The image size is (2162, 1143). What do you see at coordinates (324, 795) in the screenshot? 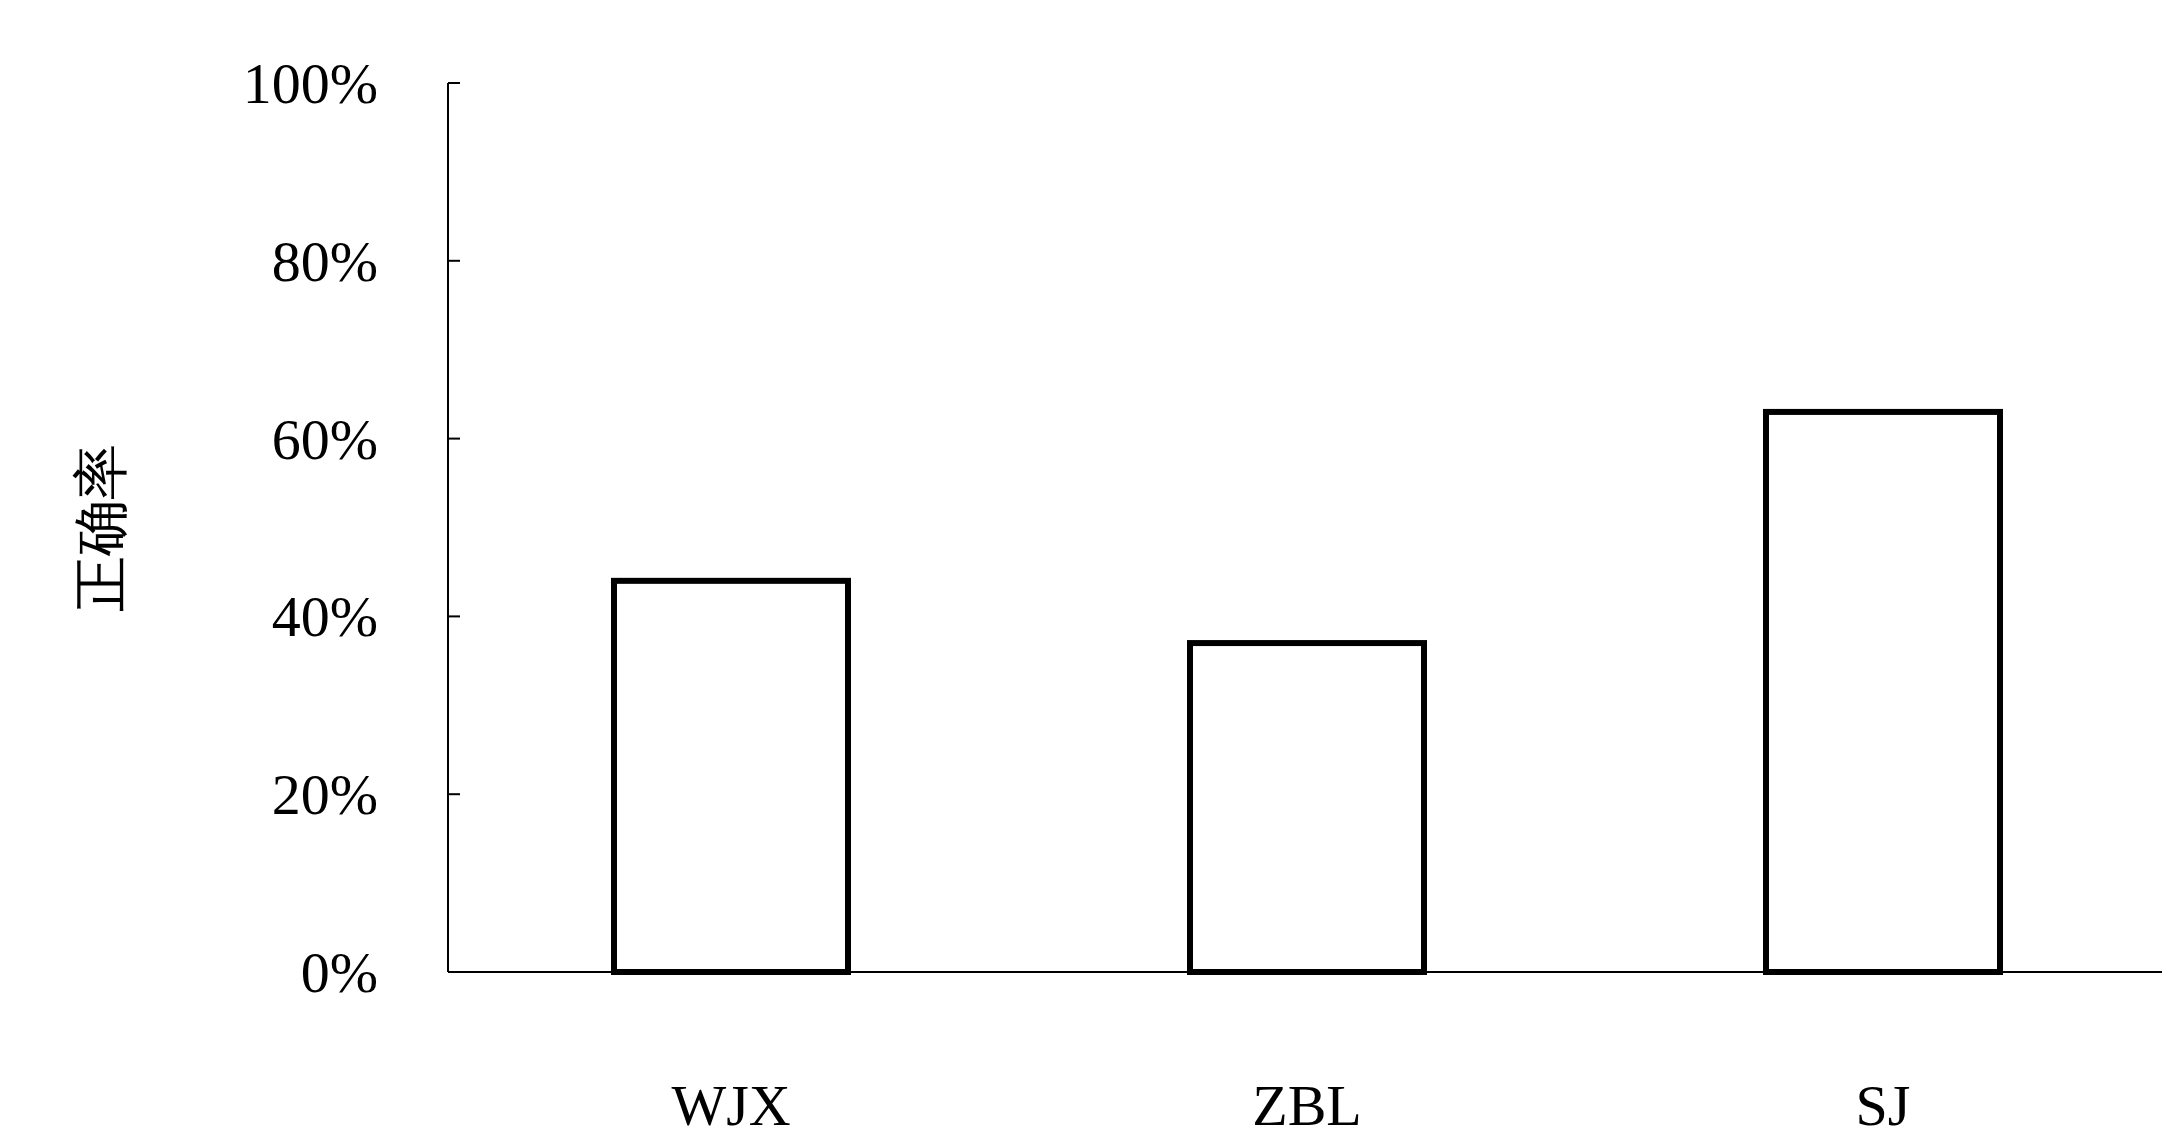
I see `y-tick-label: 20%` at bounding box center [324, 795].